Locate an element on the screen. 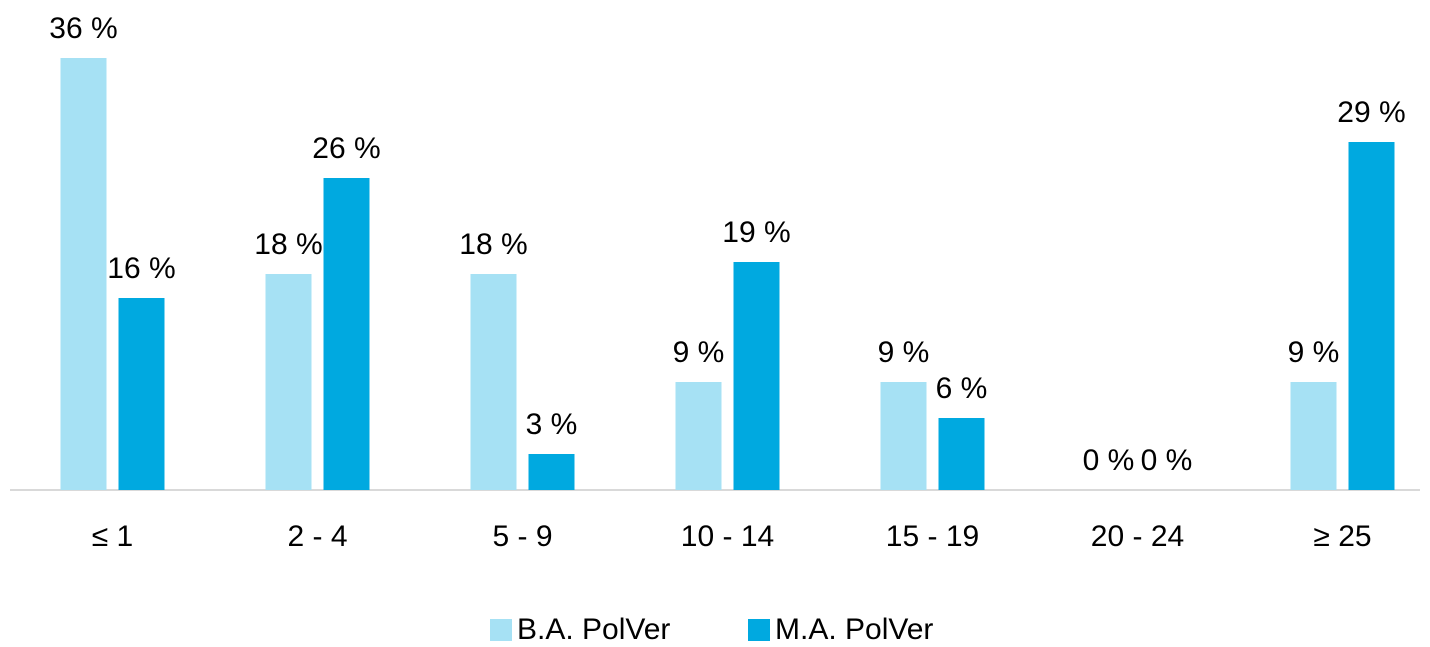 This screenshot has height=647, width=1430. data-label: 26 % is located at coordinates (346, 148).